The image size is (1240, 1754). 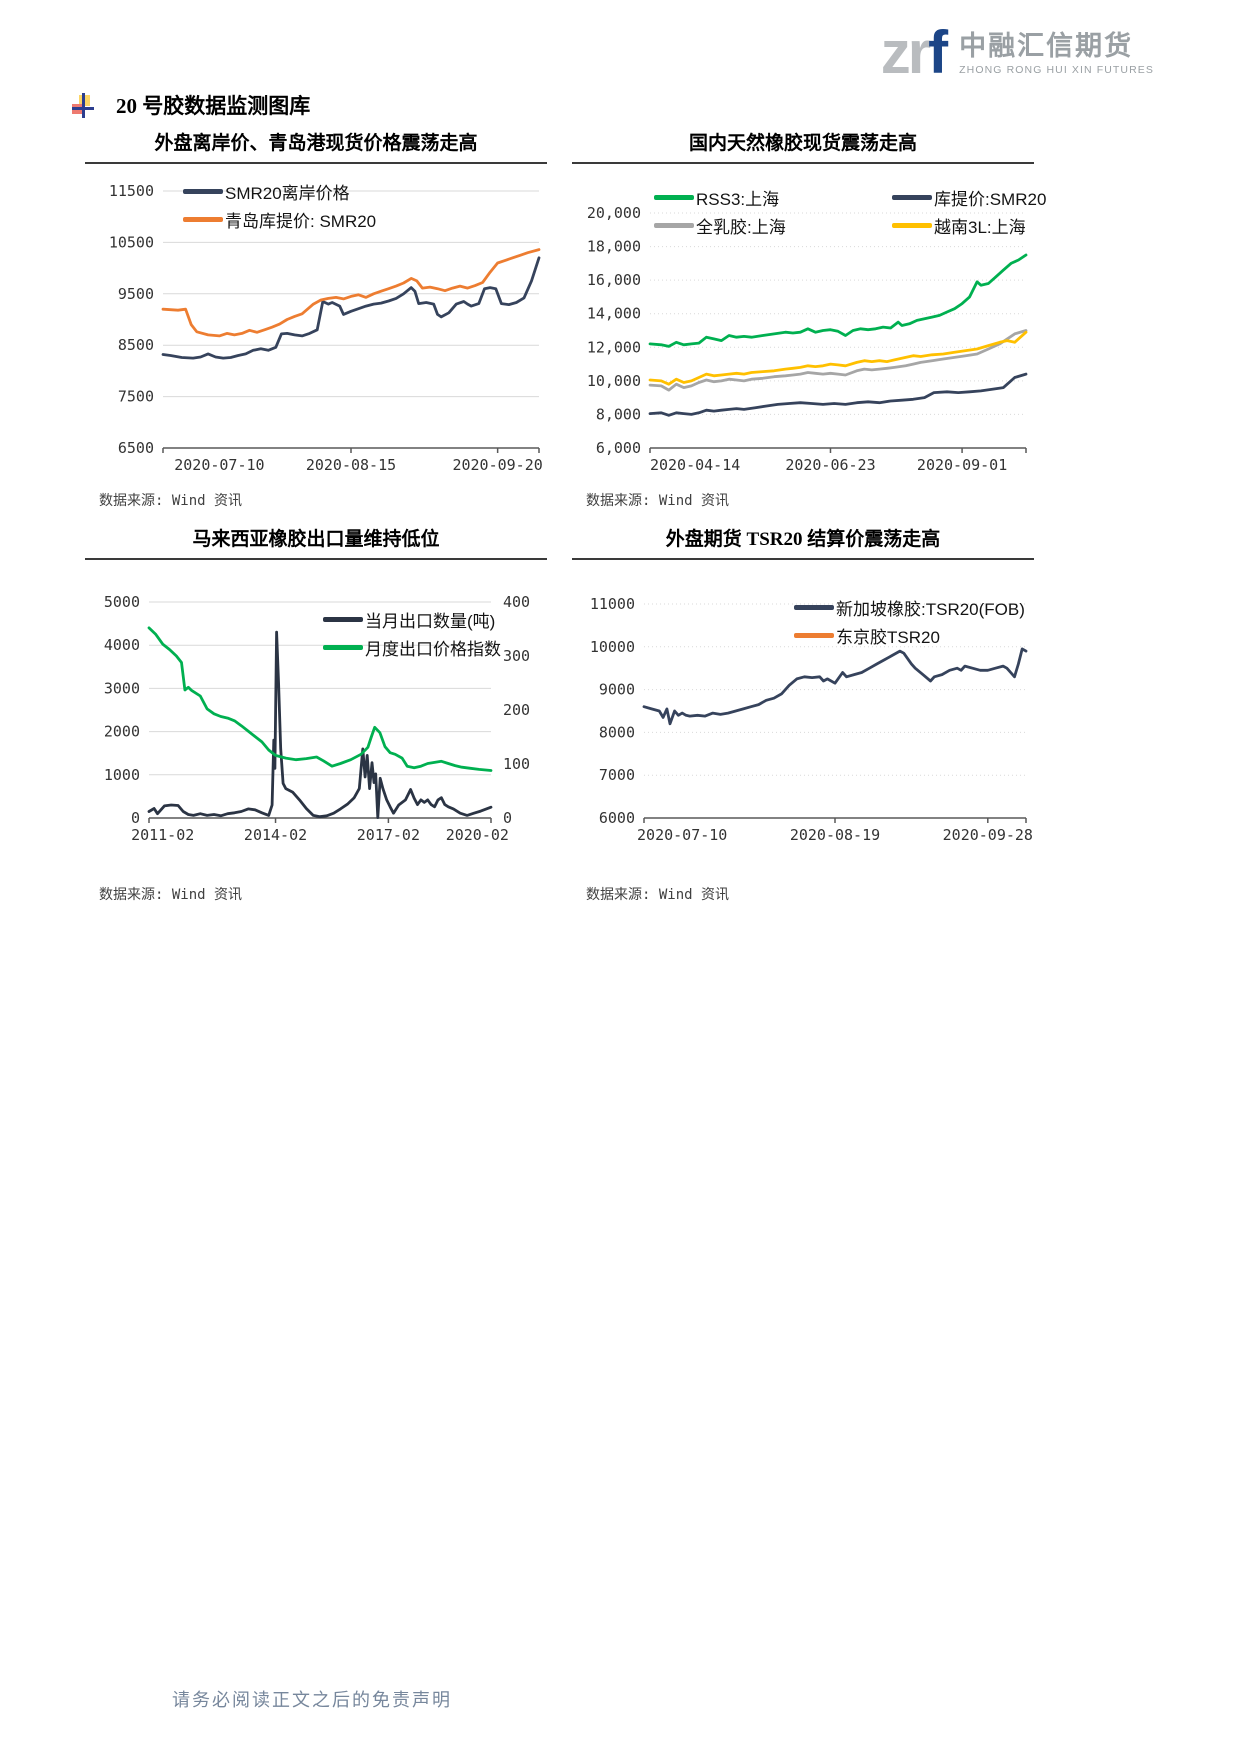 I want to click on legend-label: 新加坡橡胶:TSR20(FOB), so click(x=930, y=609).